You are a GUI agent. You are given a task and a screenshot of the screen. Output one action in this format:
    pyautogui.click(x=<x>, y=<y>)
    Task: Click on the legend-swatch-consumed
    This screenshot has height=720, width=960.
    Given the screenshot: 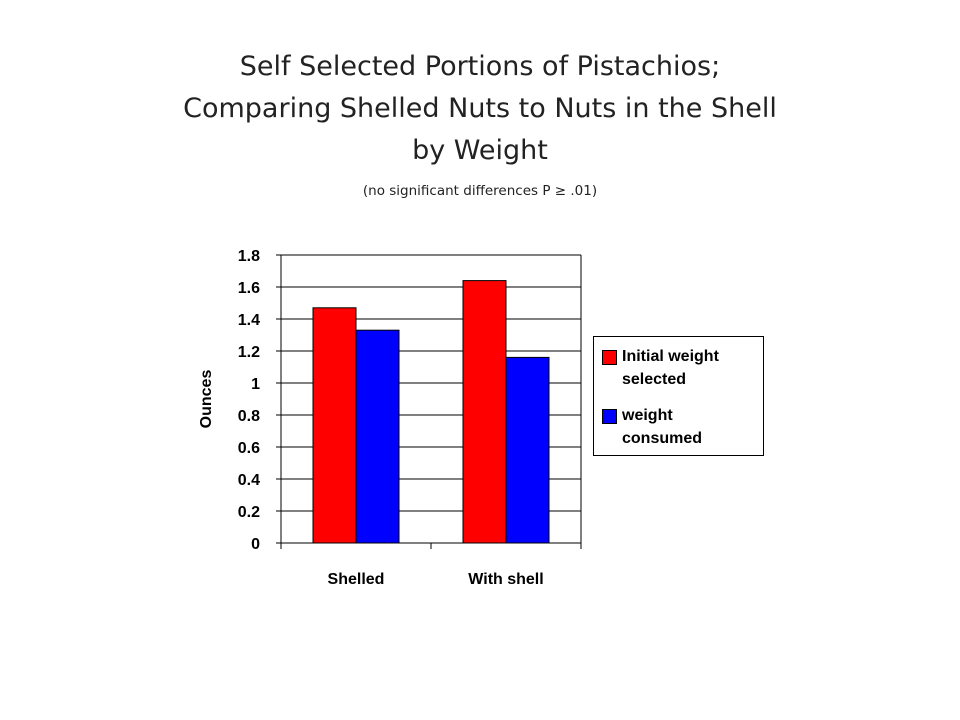 What is the action you would take?
    pyautogui.click(x=609, y=416)
    